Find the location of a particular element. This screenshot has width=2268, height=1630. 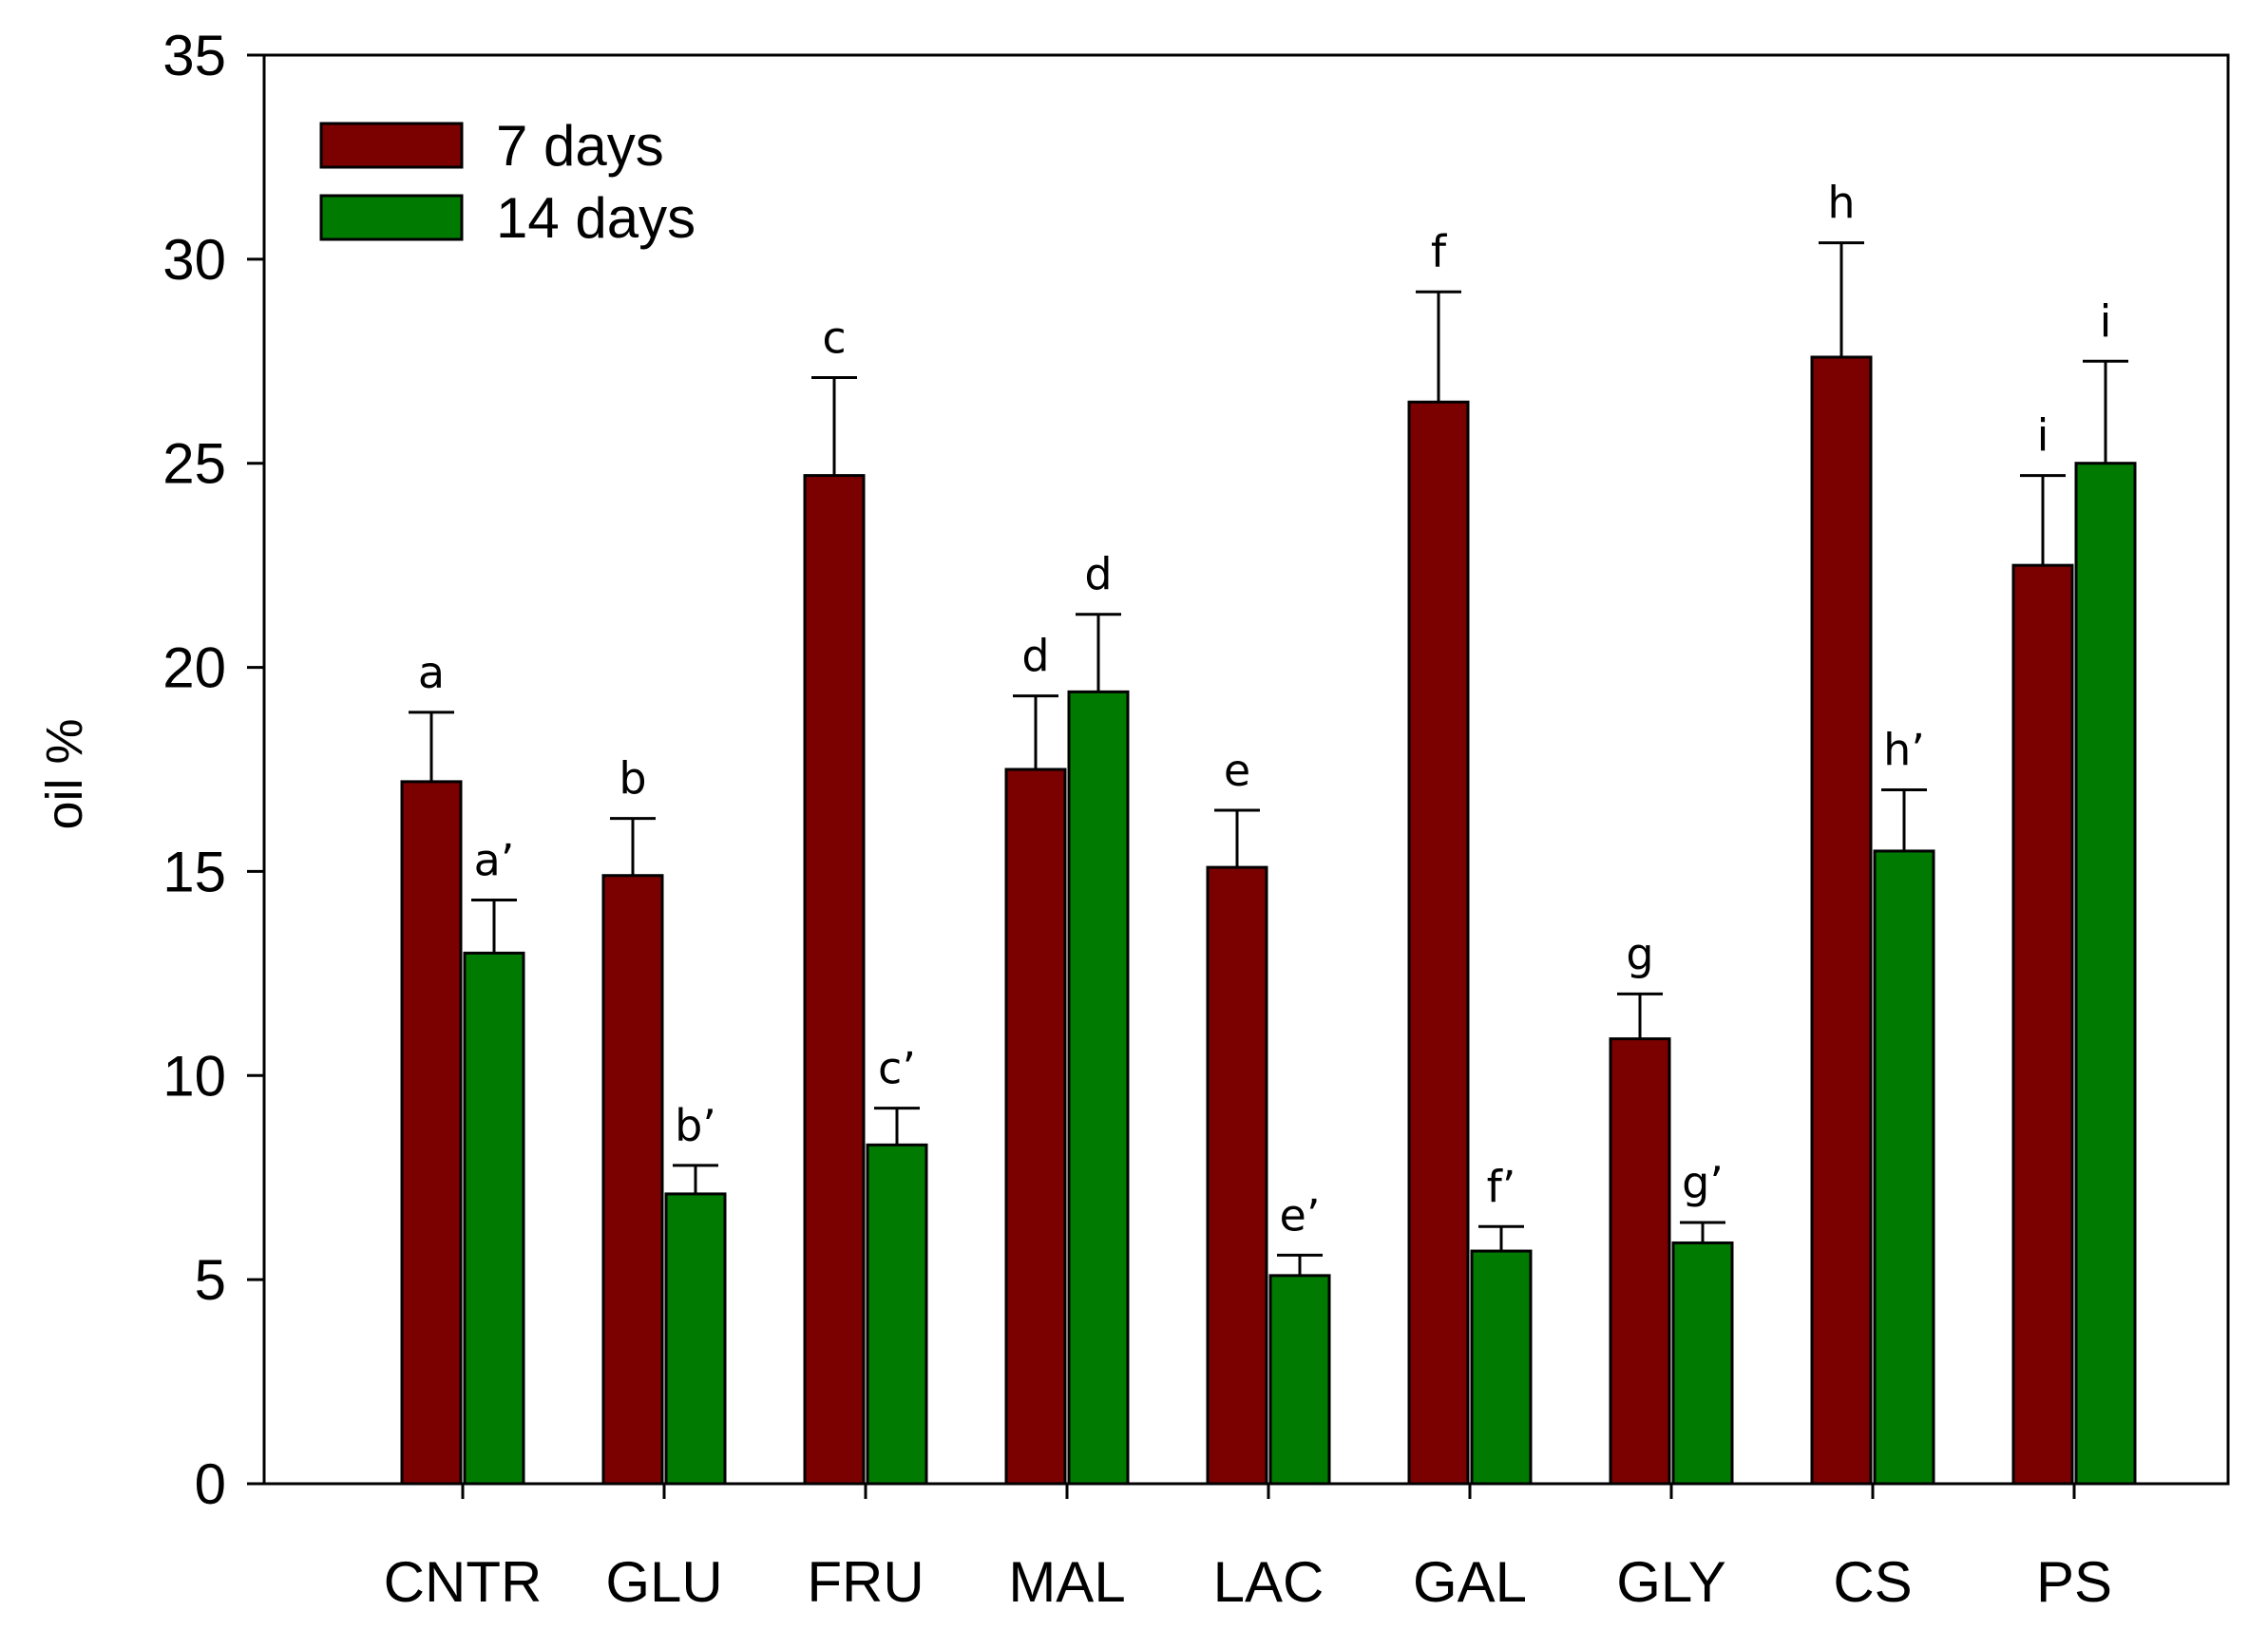

x-axis: CNTR GLU FRU MAL LAC GAL GLY CS PS is located at coordinates (1248, 1549).